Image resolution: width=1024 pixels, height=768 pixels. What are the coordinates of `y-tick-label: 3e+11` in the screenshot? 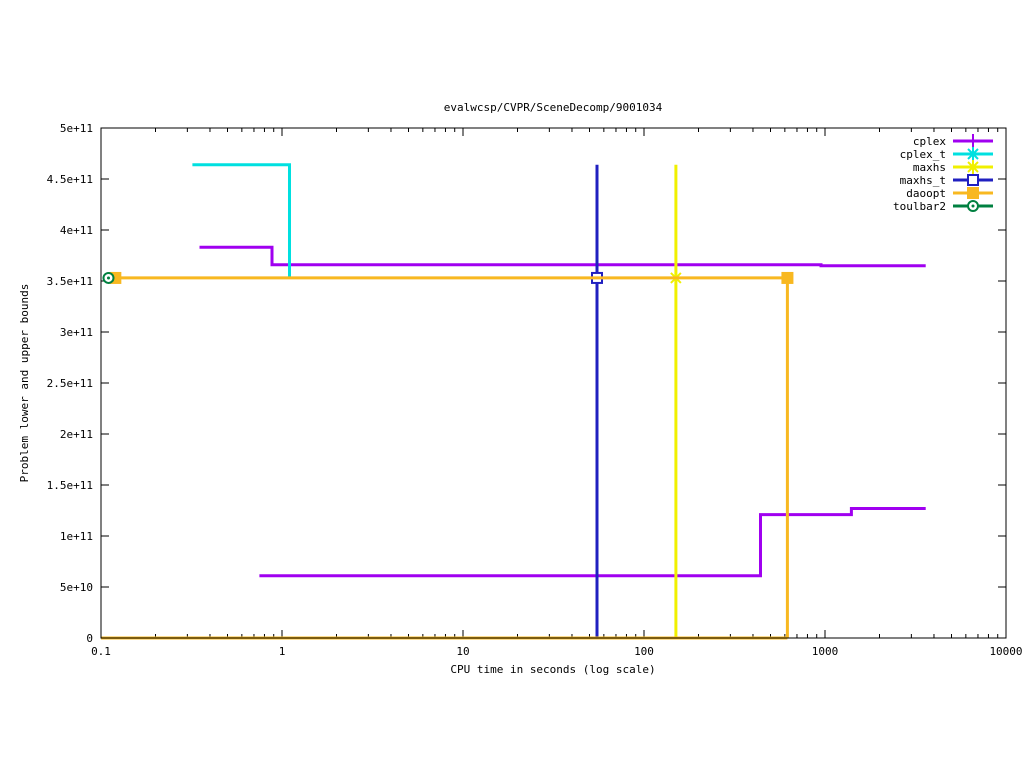 It's located at (76, 332).